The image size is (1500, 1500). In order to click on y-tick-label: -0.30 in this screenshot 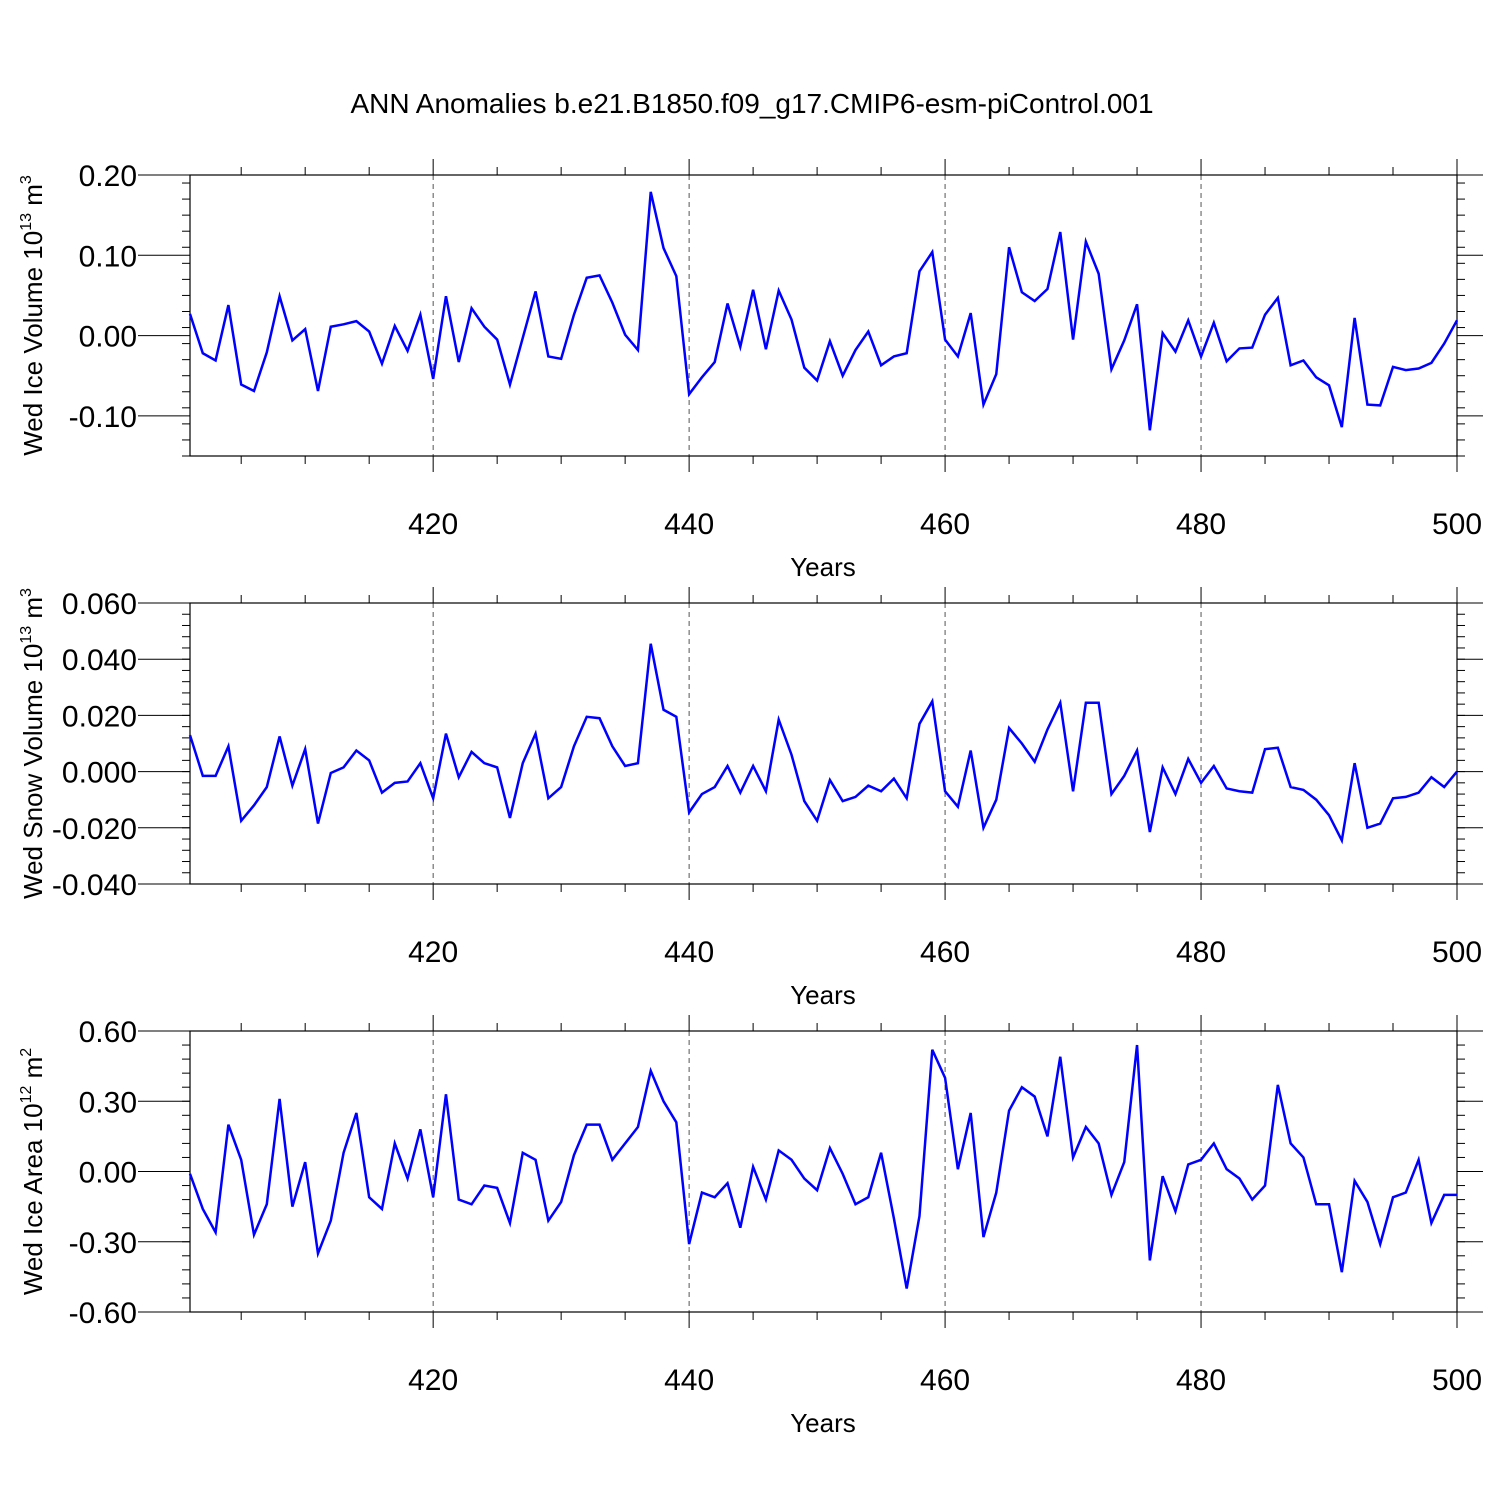, I will do `click(103, 1243)`.